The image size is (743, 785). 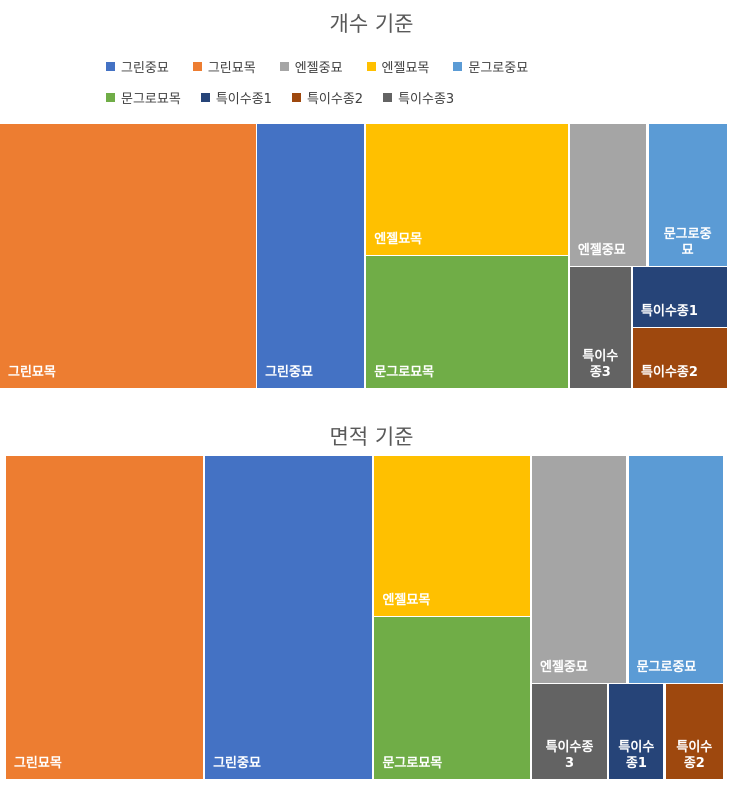 I want to click on legend-row-1: 그린중묘 그린묘목 엔젤중묘 엔젤묘목 문그로중묘, so click(x=317, y=66).